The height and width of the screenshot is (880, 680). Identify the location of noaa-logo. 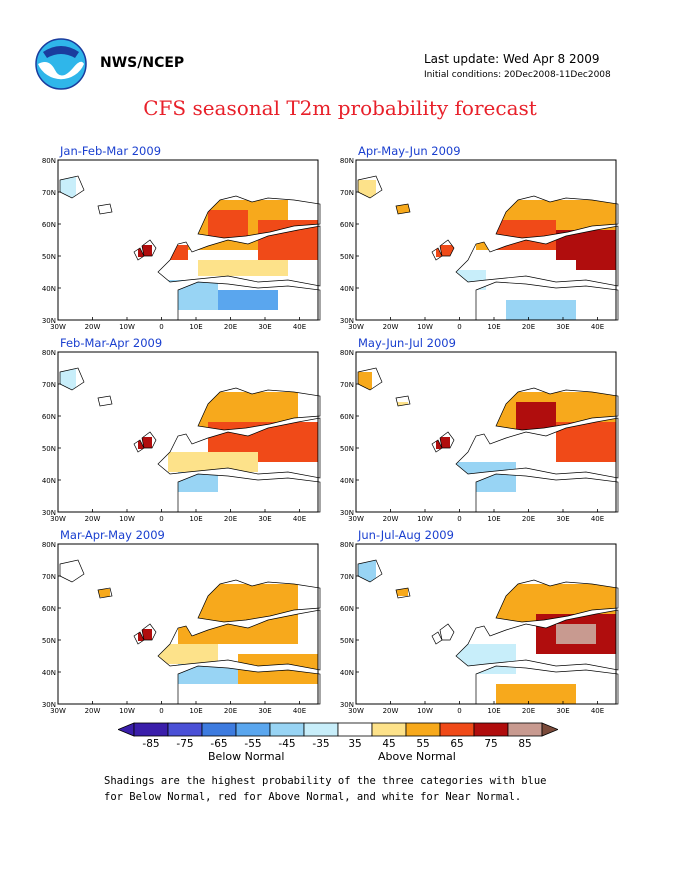
(61, 64).